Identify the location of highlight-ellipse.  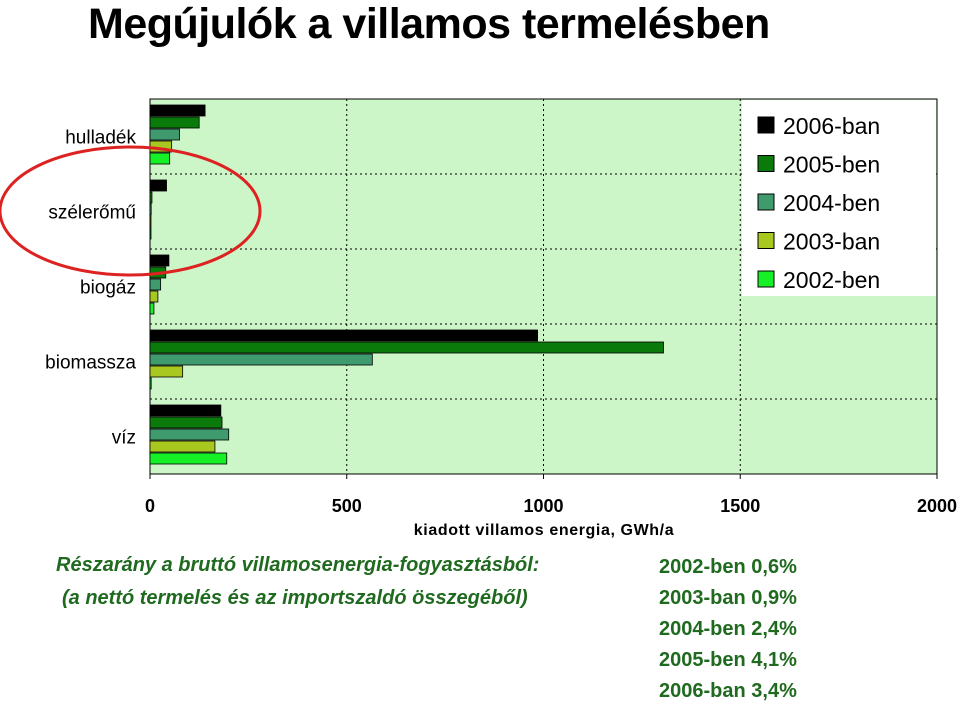
(131, 211).